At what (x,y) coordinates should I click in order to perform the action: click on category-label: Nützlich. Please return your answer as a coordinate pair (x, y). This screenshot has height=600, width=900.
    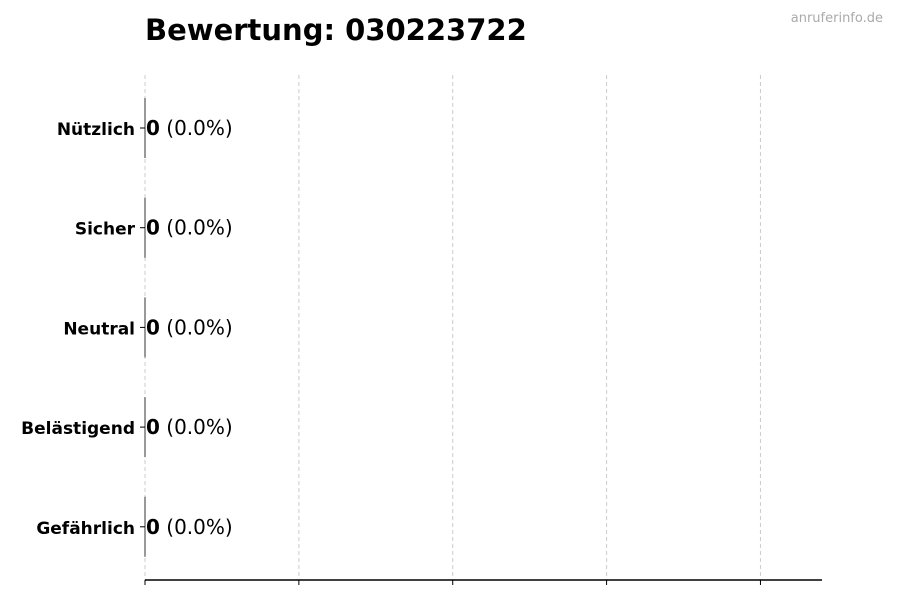
    Looking at the image, I should click on (96, 130).